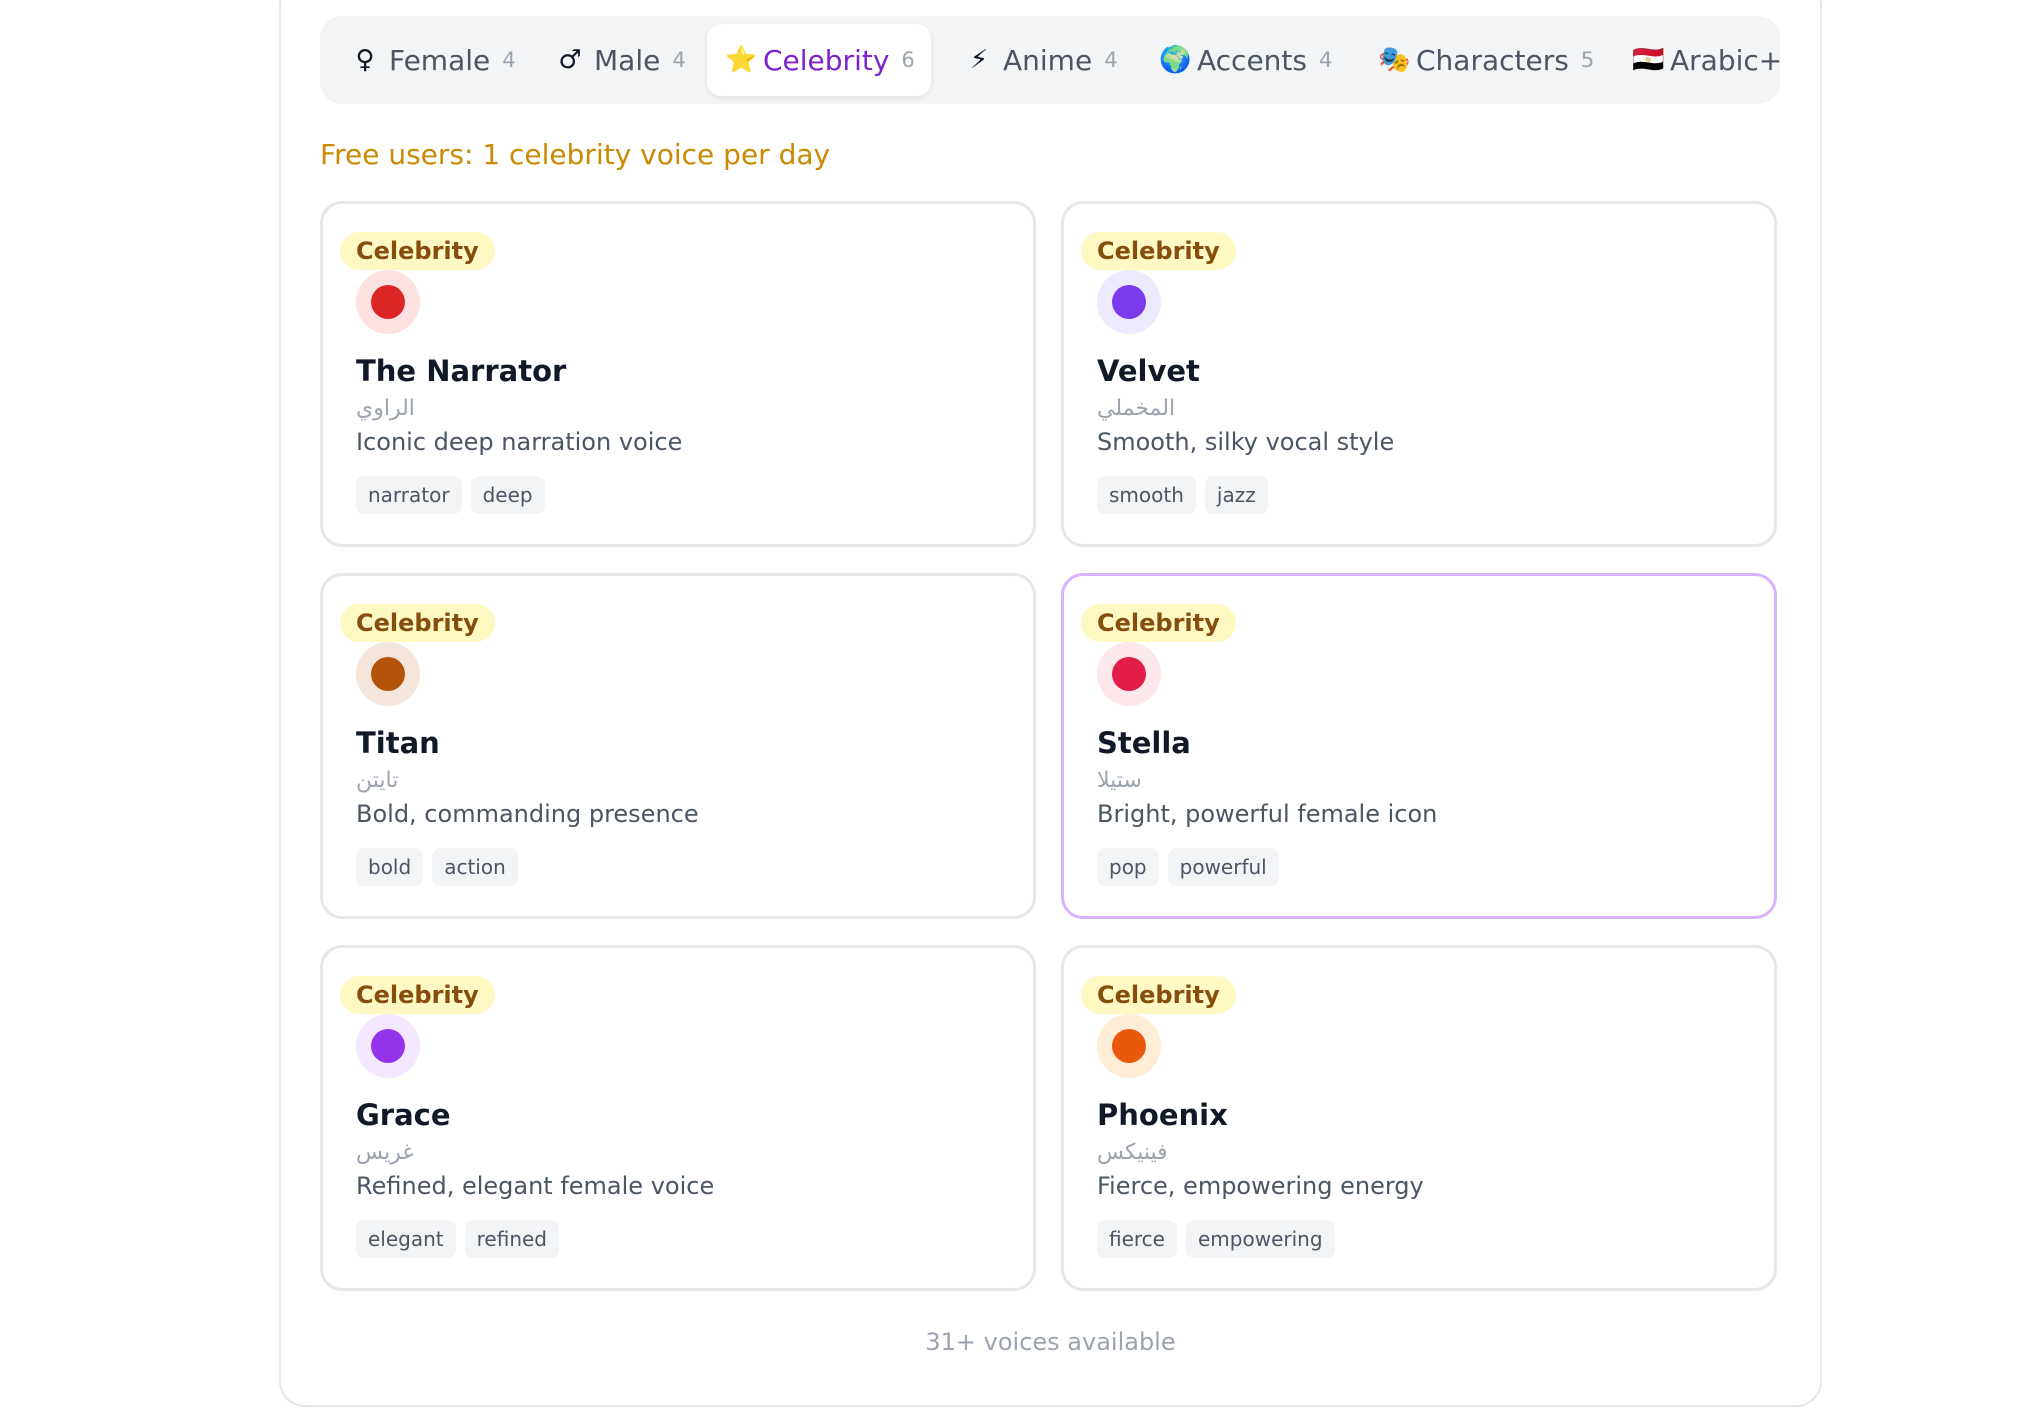 The image size is (2042, 1408). I want to click on tab-label: Female, so click(440, 60).